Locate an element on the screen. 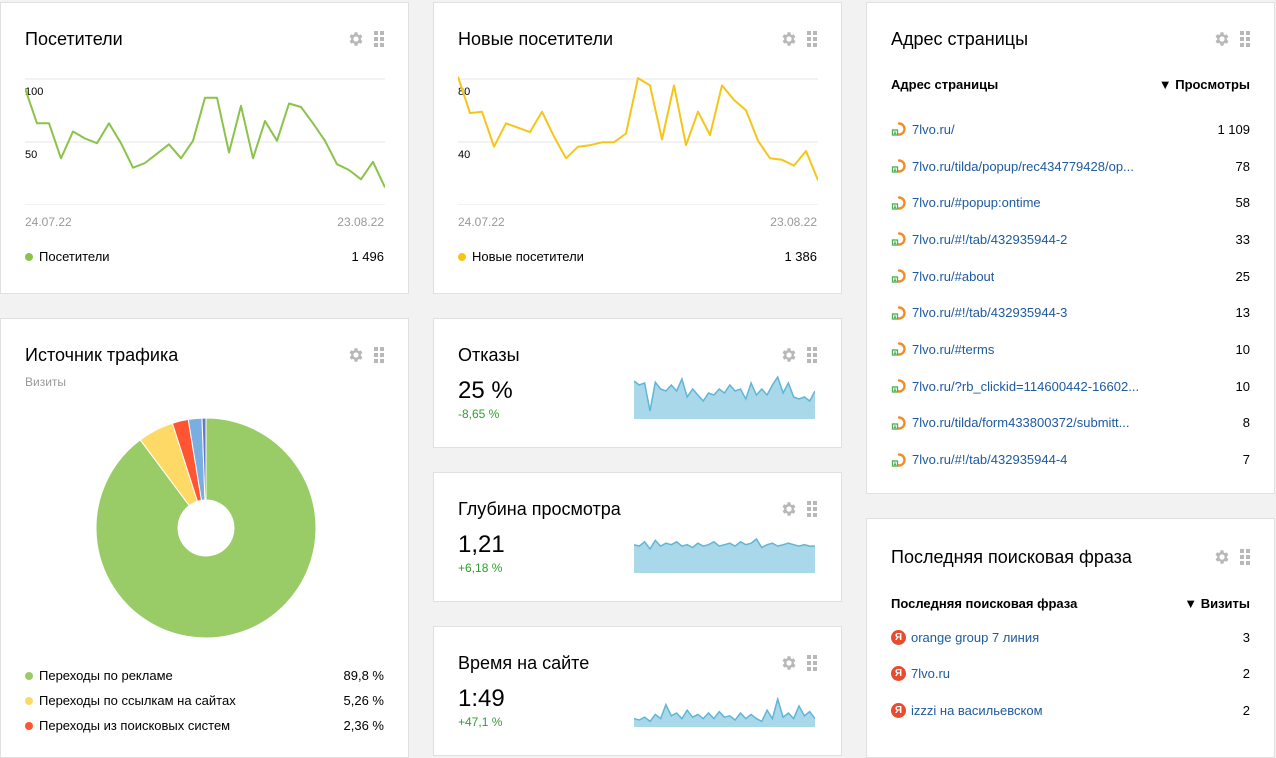 This screenshot has height=758, width=1276. legend-dot is located at coordinates (29, 725).